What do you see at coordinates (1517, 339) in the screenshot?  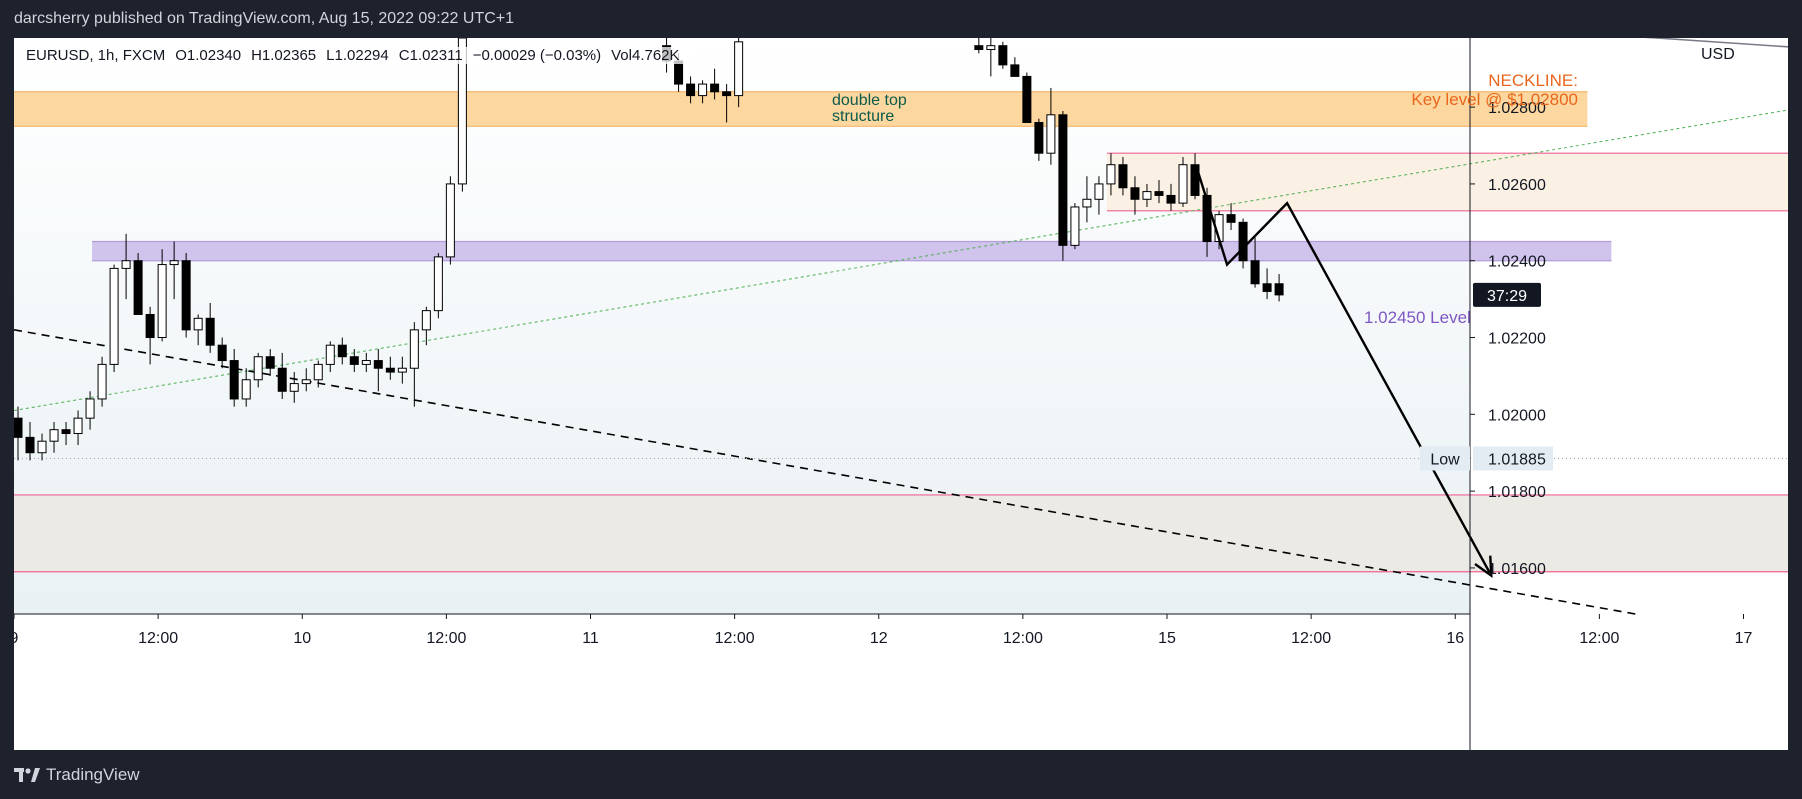 I see `price-tick-label: 1.02200` at bounding box center [1517, 339].